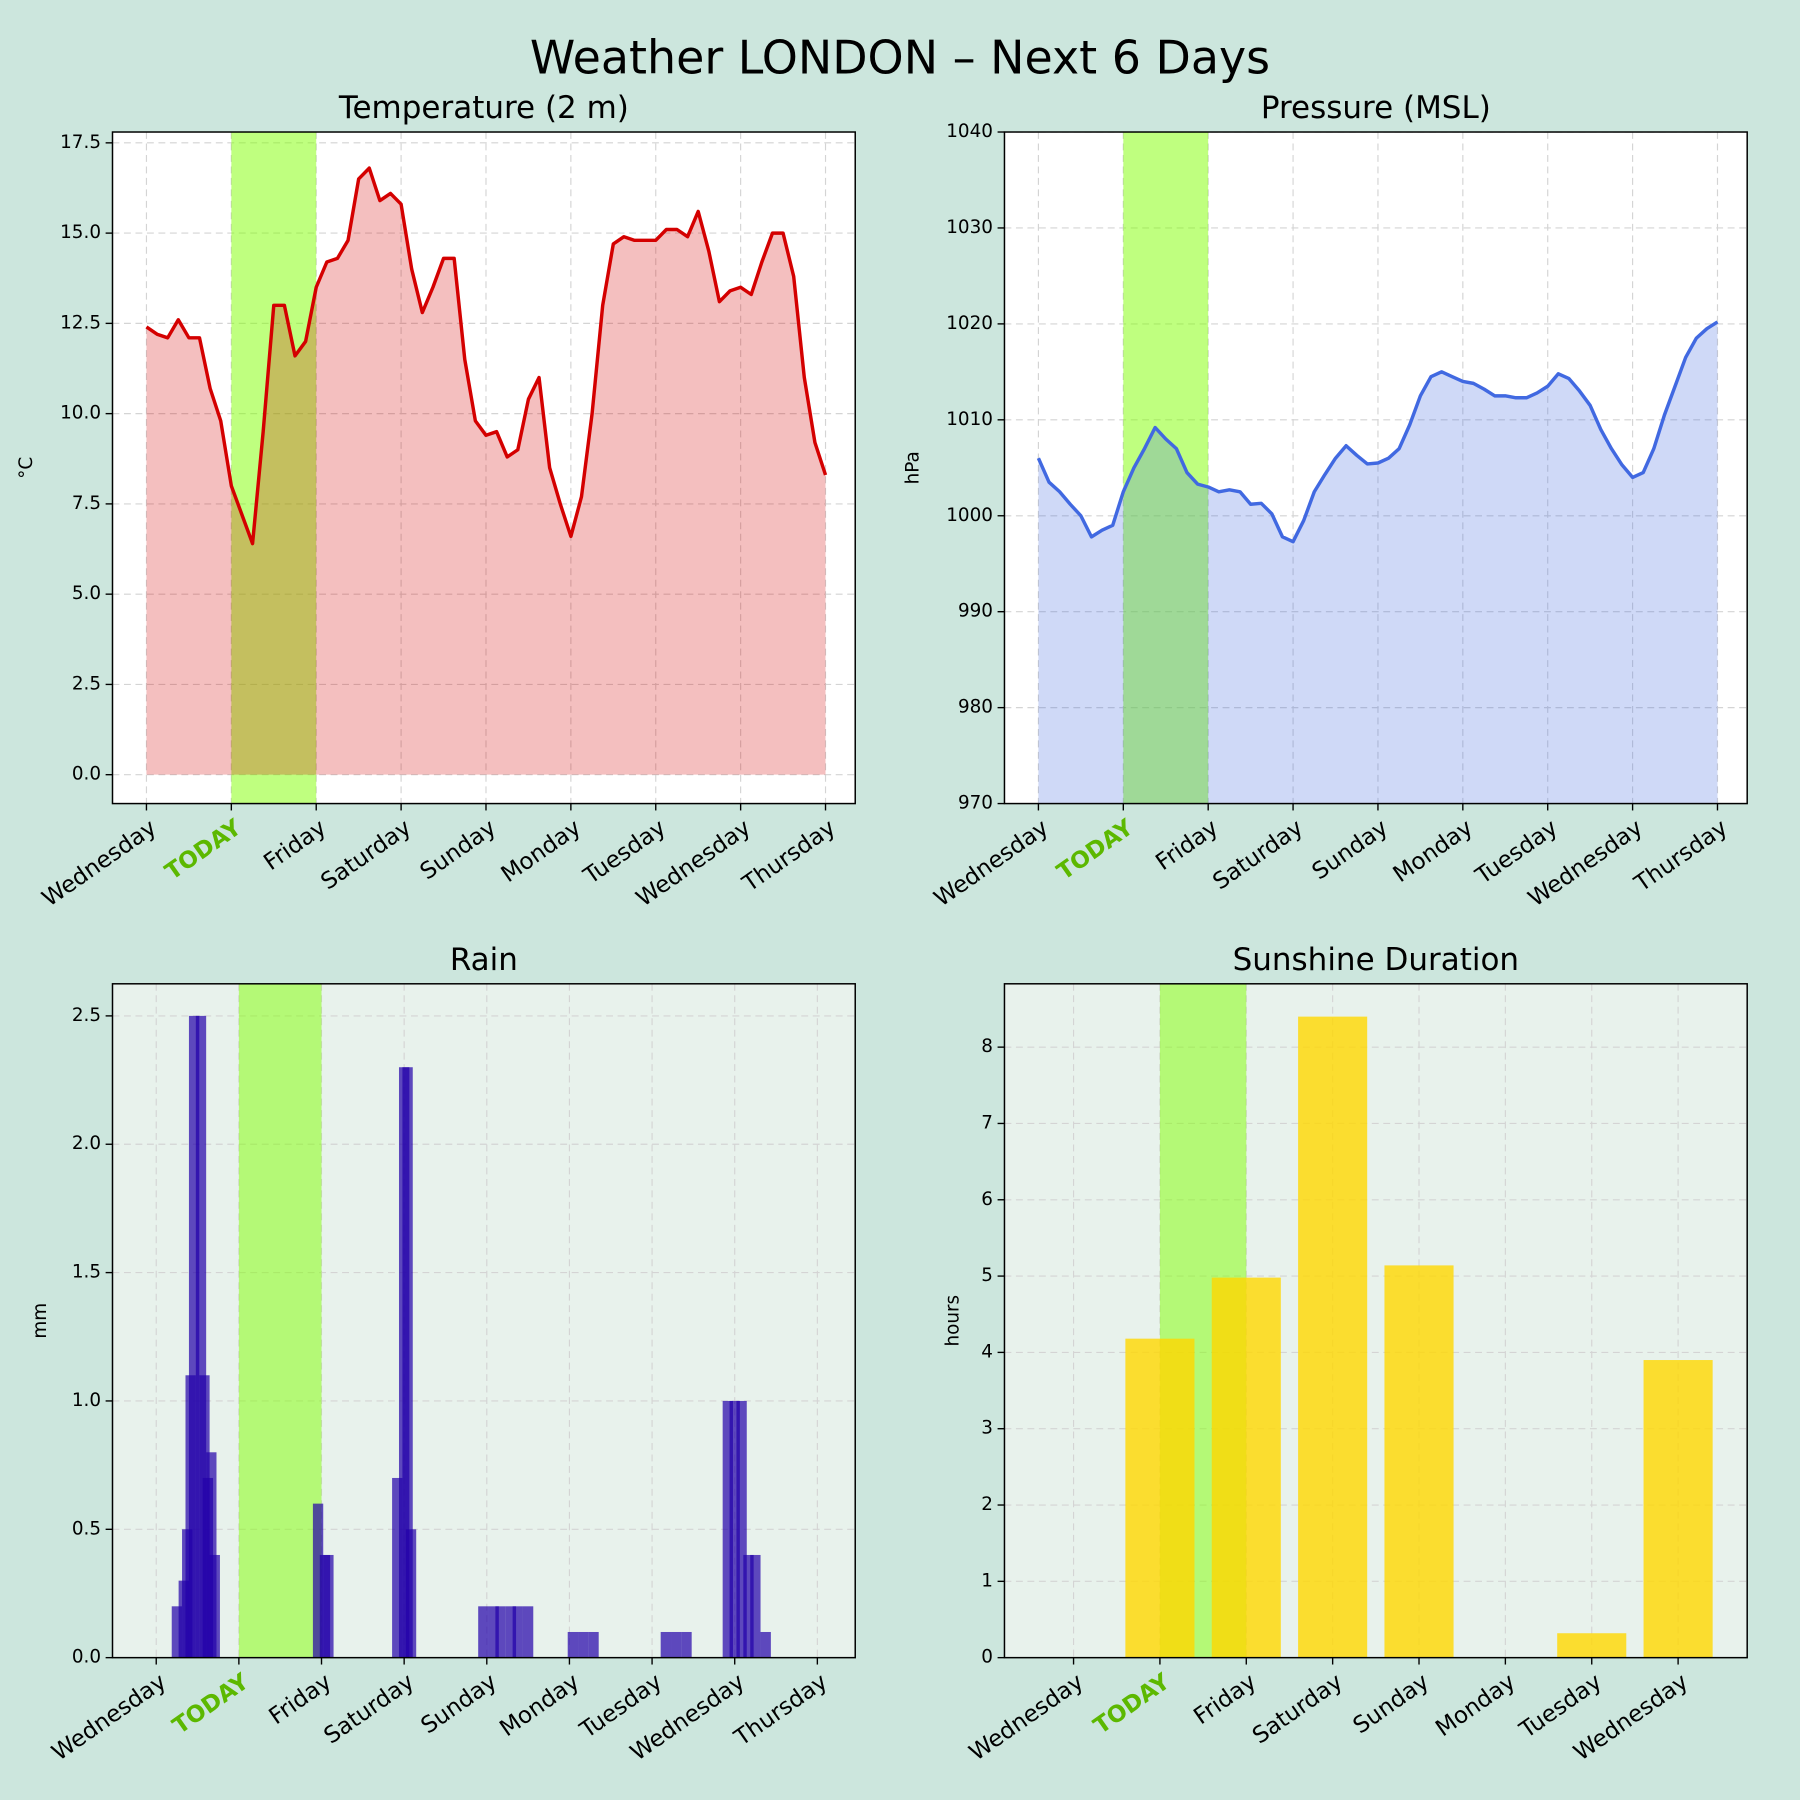 Image resolution: width=1800 pixels, height=1800 pixels. I want to click on y-tick-label: 15.0, so click(80, 232).